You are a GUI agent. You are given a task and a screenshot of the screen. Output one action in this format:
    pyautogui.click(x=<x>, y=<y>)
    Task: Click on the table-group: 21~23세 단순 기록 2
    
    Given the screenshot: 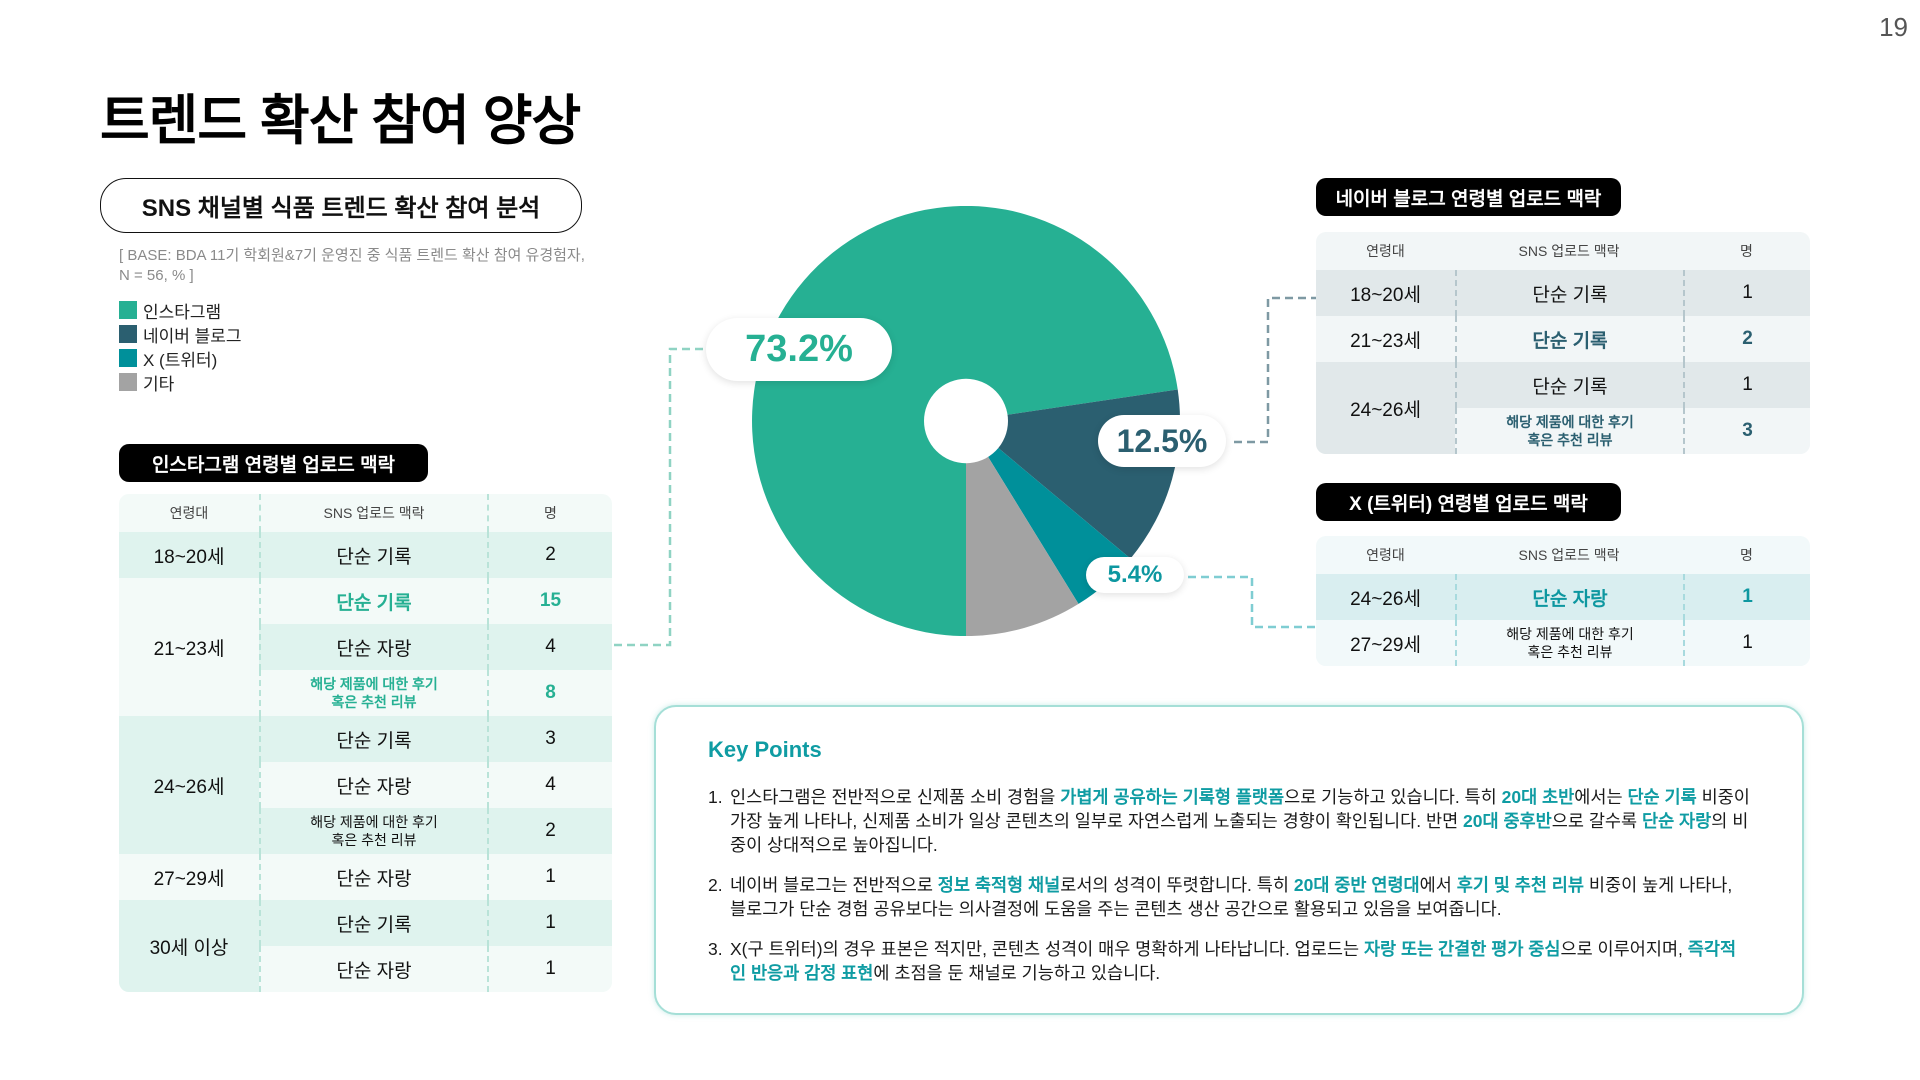 What is the action you would take?
    pyautogui.click(x=1563, y=339)
    